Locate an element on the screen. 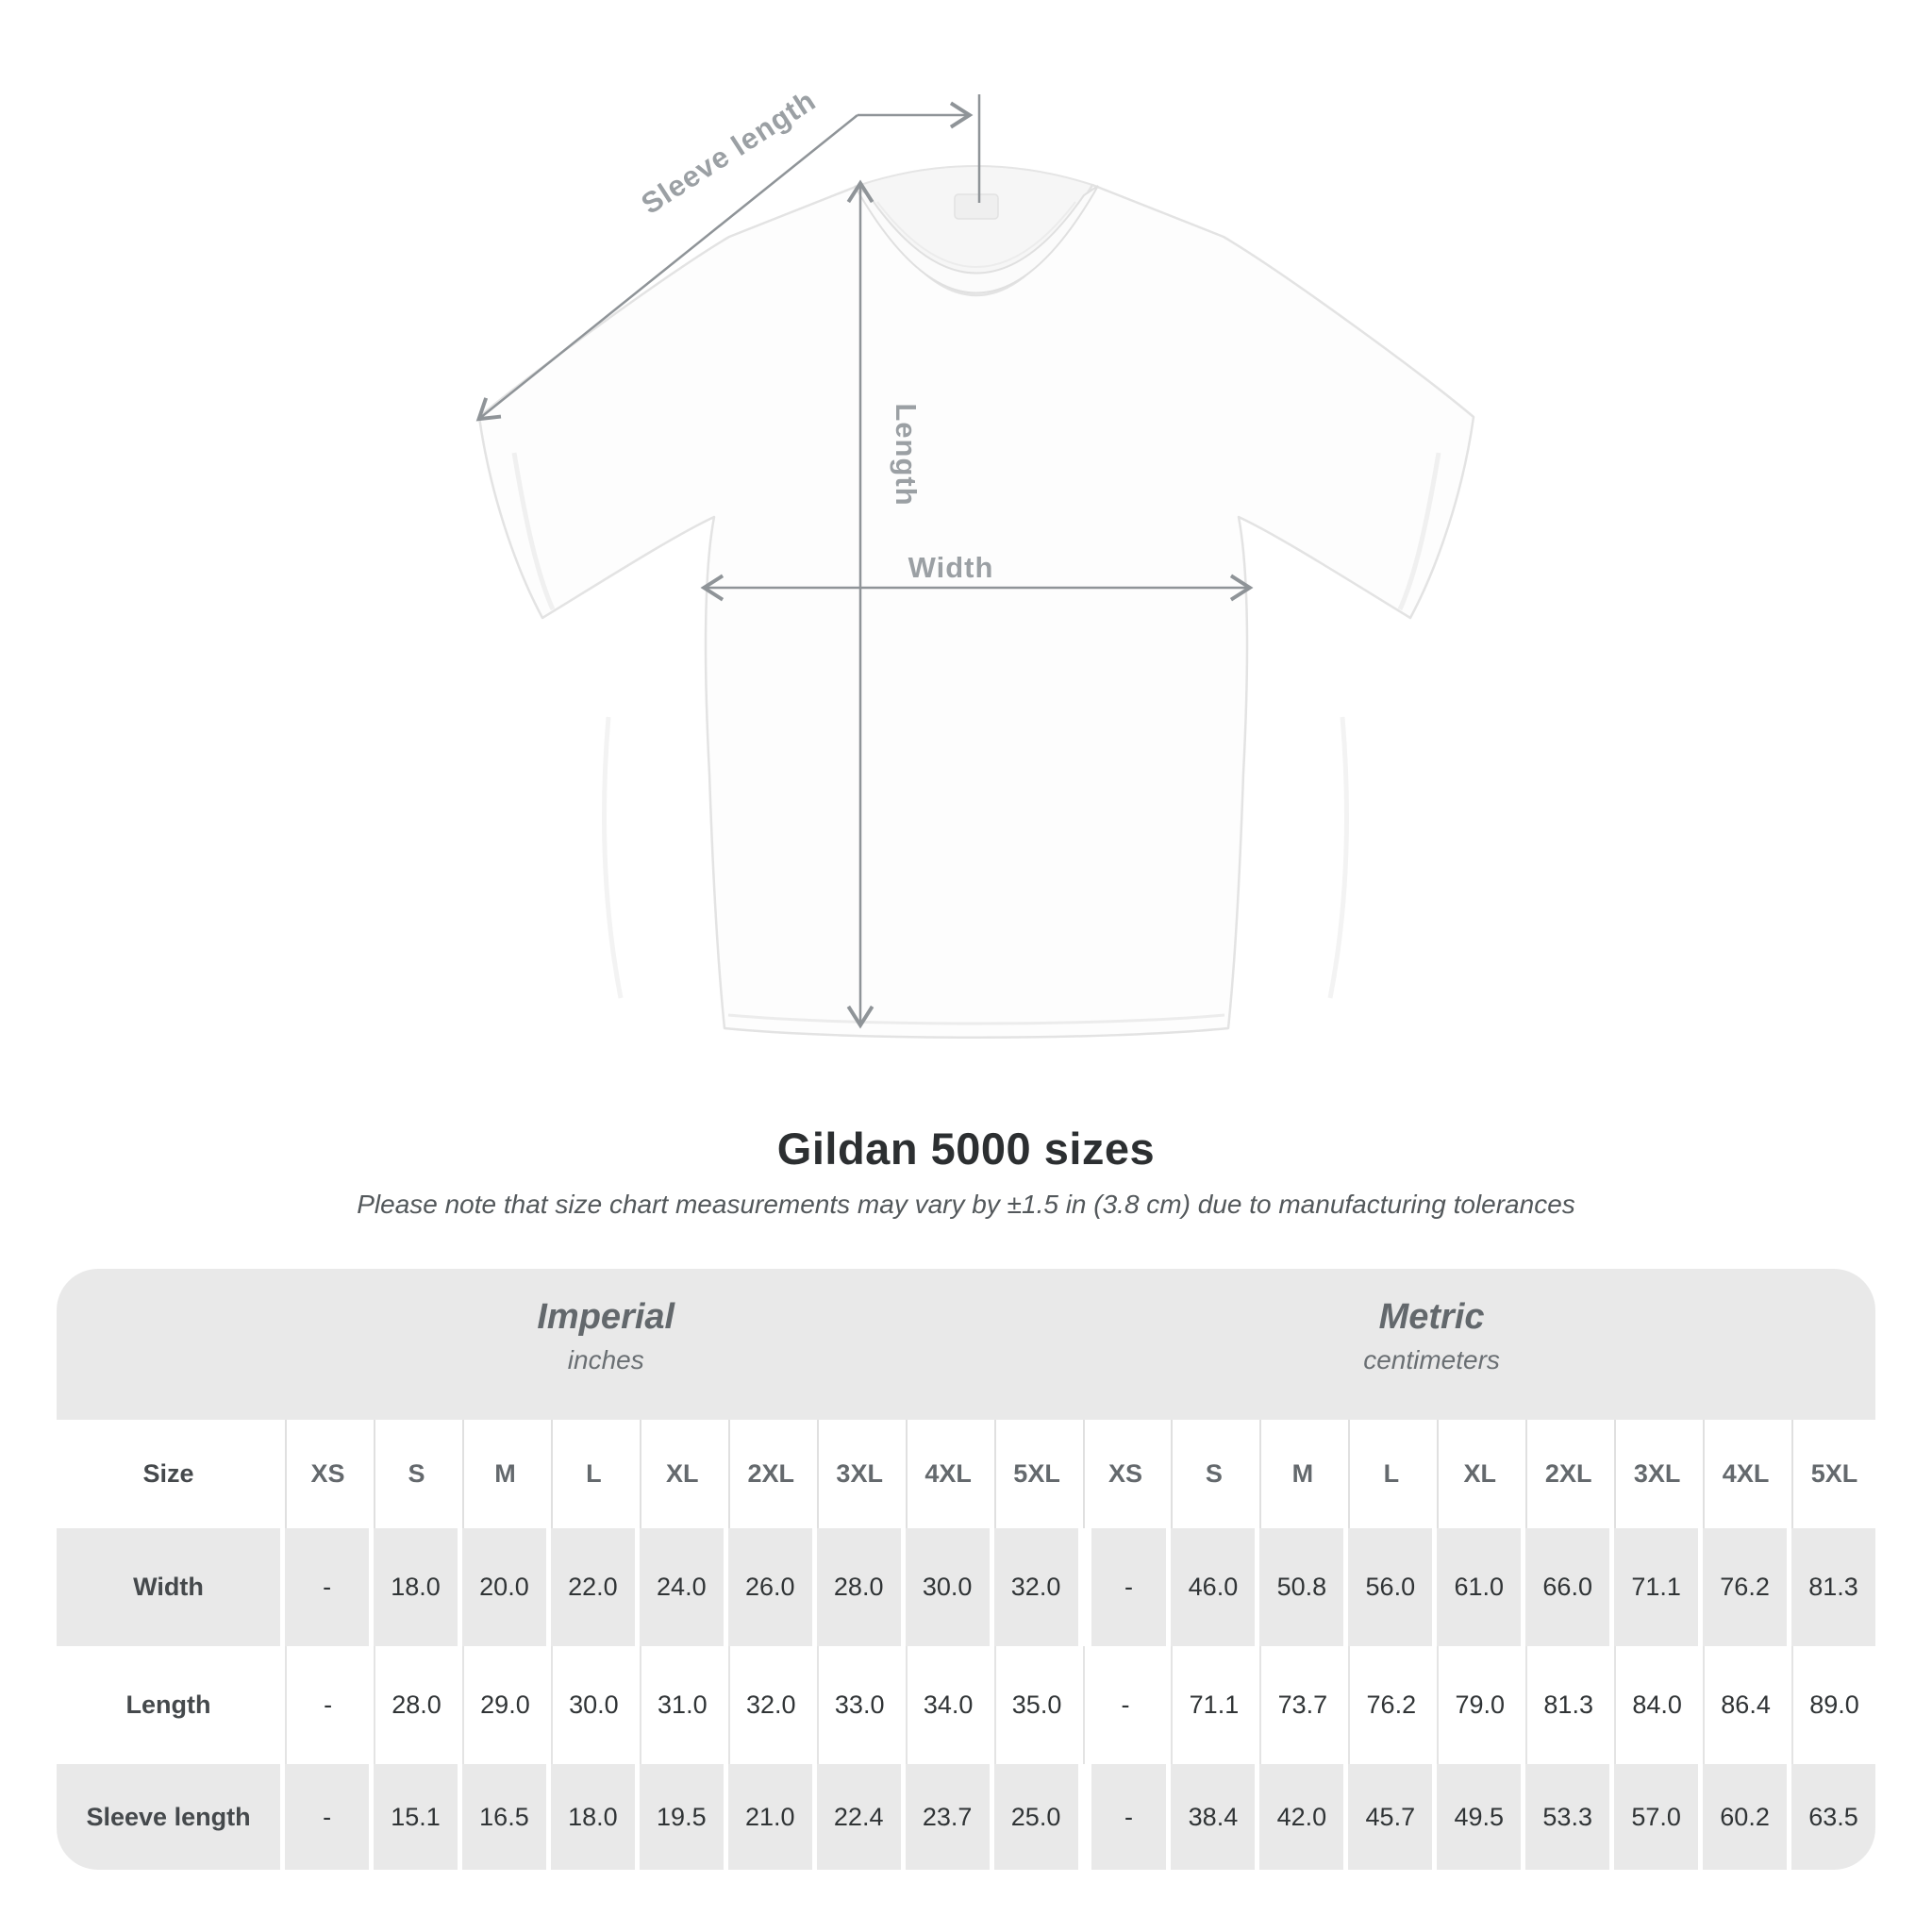  measurement-cell-metric: 49.5 is located at coordinates (1479, 1817).